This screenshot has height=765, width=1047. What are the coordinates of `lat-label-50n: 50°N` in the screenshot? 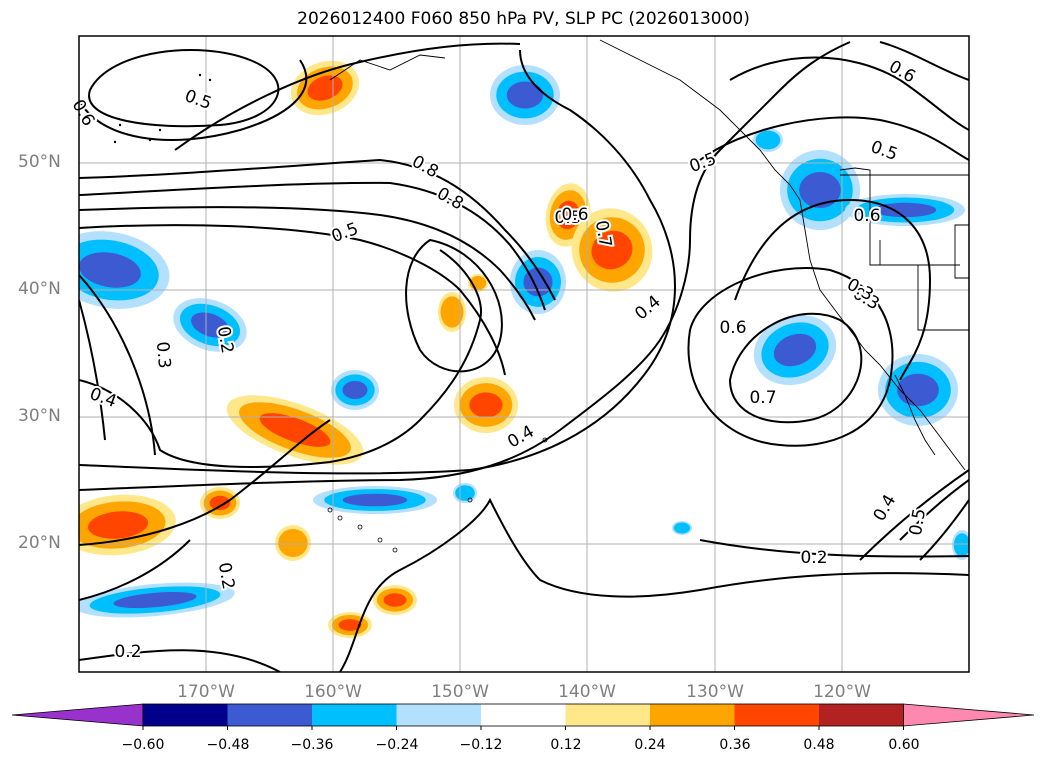 It's located at (39, 162).